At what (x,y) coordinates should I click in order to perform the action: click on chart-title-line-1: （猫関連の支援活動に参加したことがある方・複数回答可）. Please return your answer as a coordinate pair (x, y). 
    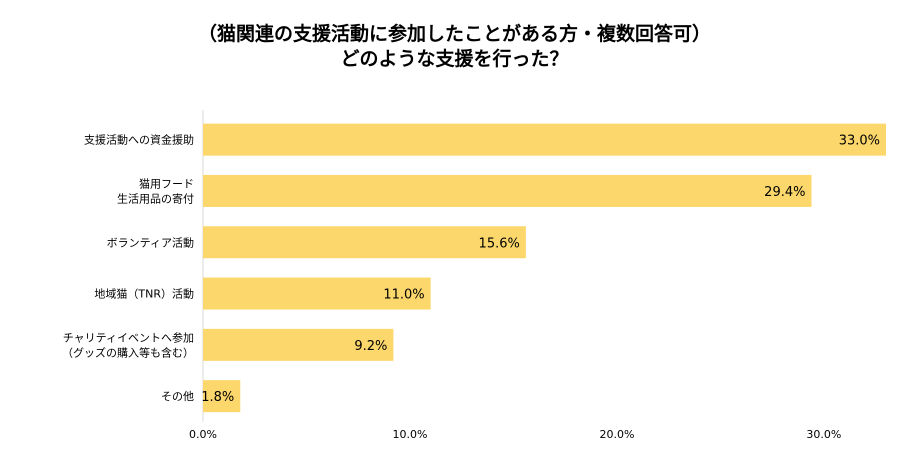
    Looking at the image, I should click on (454, 34).